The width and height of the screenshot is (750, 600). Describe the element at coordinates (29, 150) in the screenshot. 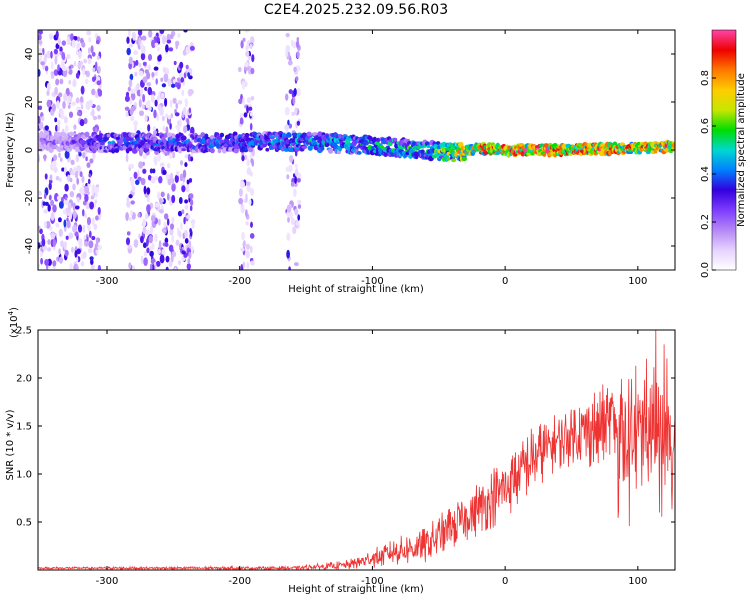

I see `spectrogram-y-tick-label: 0` at that location.